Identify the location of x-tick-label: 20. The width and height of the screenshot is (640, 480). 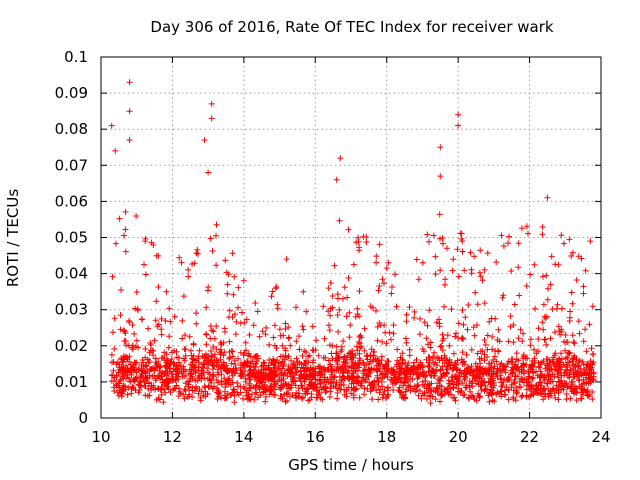
(458, 437).